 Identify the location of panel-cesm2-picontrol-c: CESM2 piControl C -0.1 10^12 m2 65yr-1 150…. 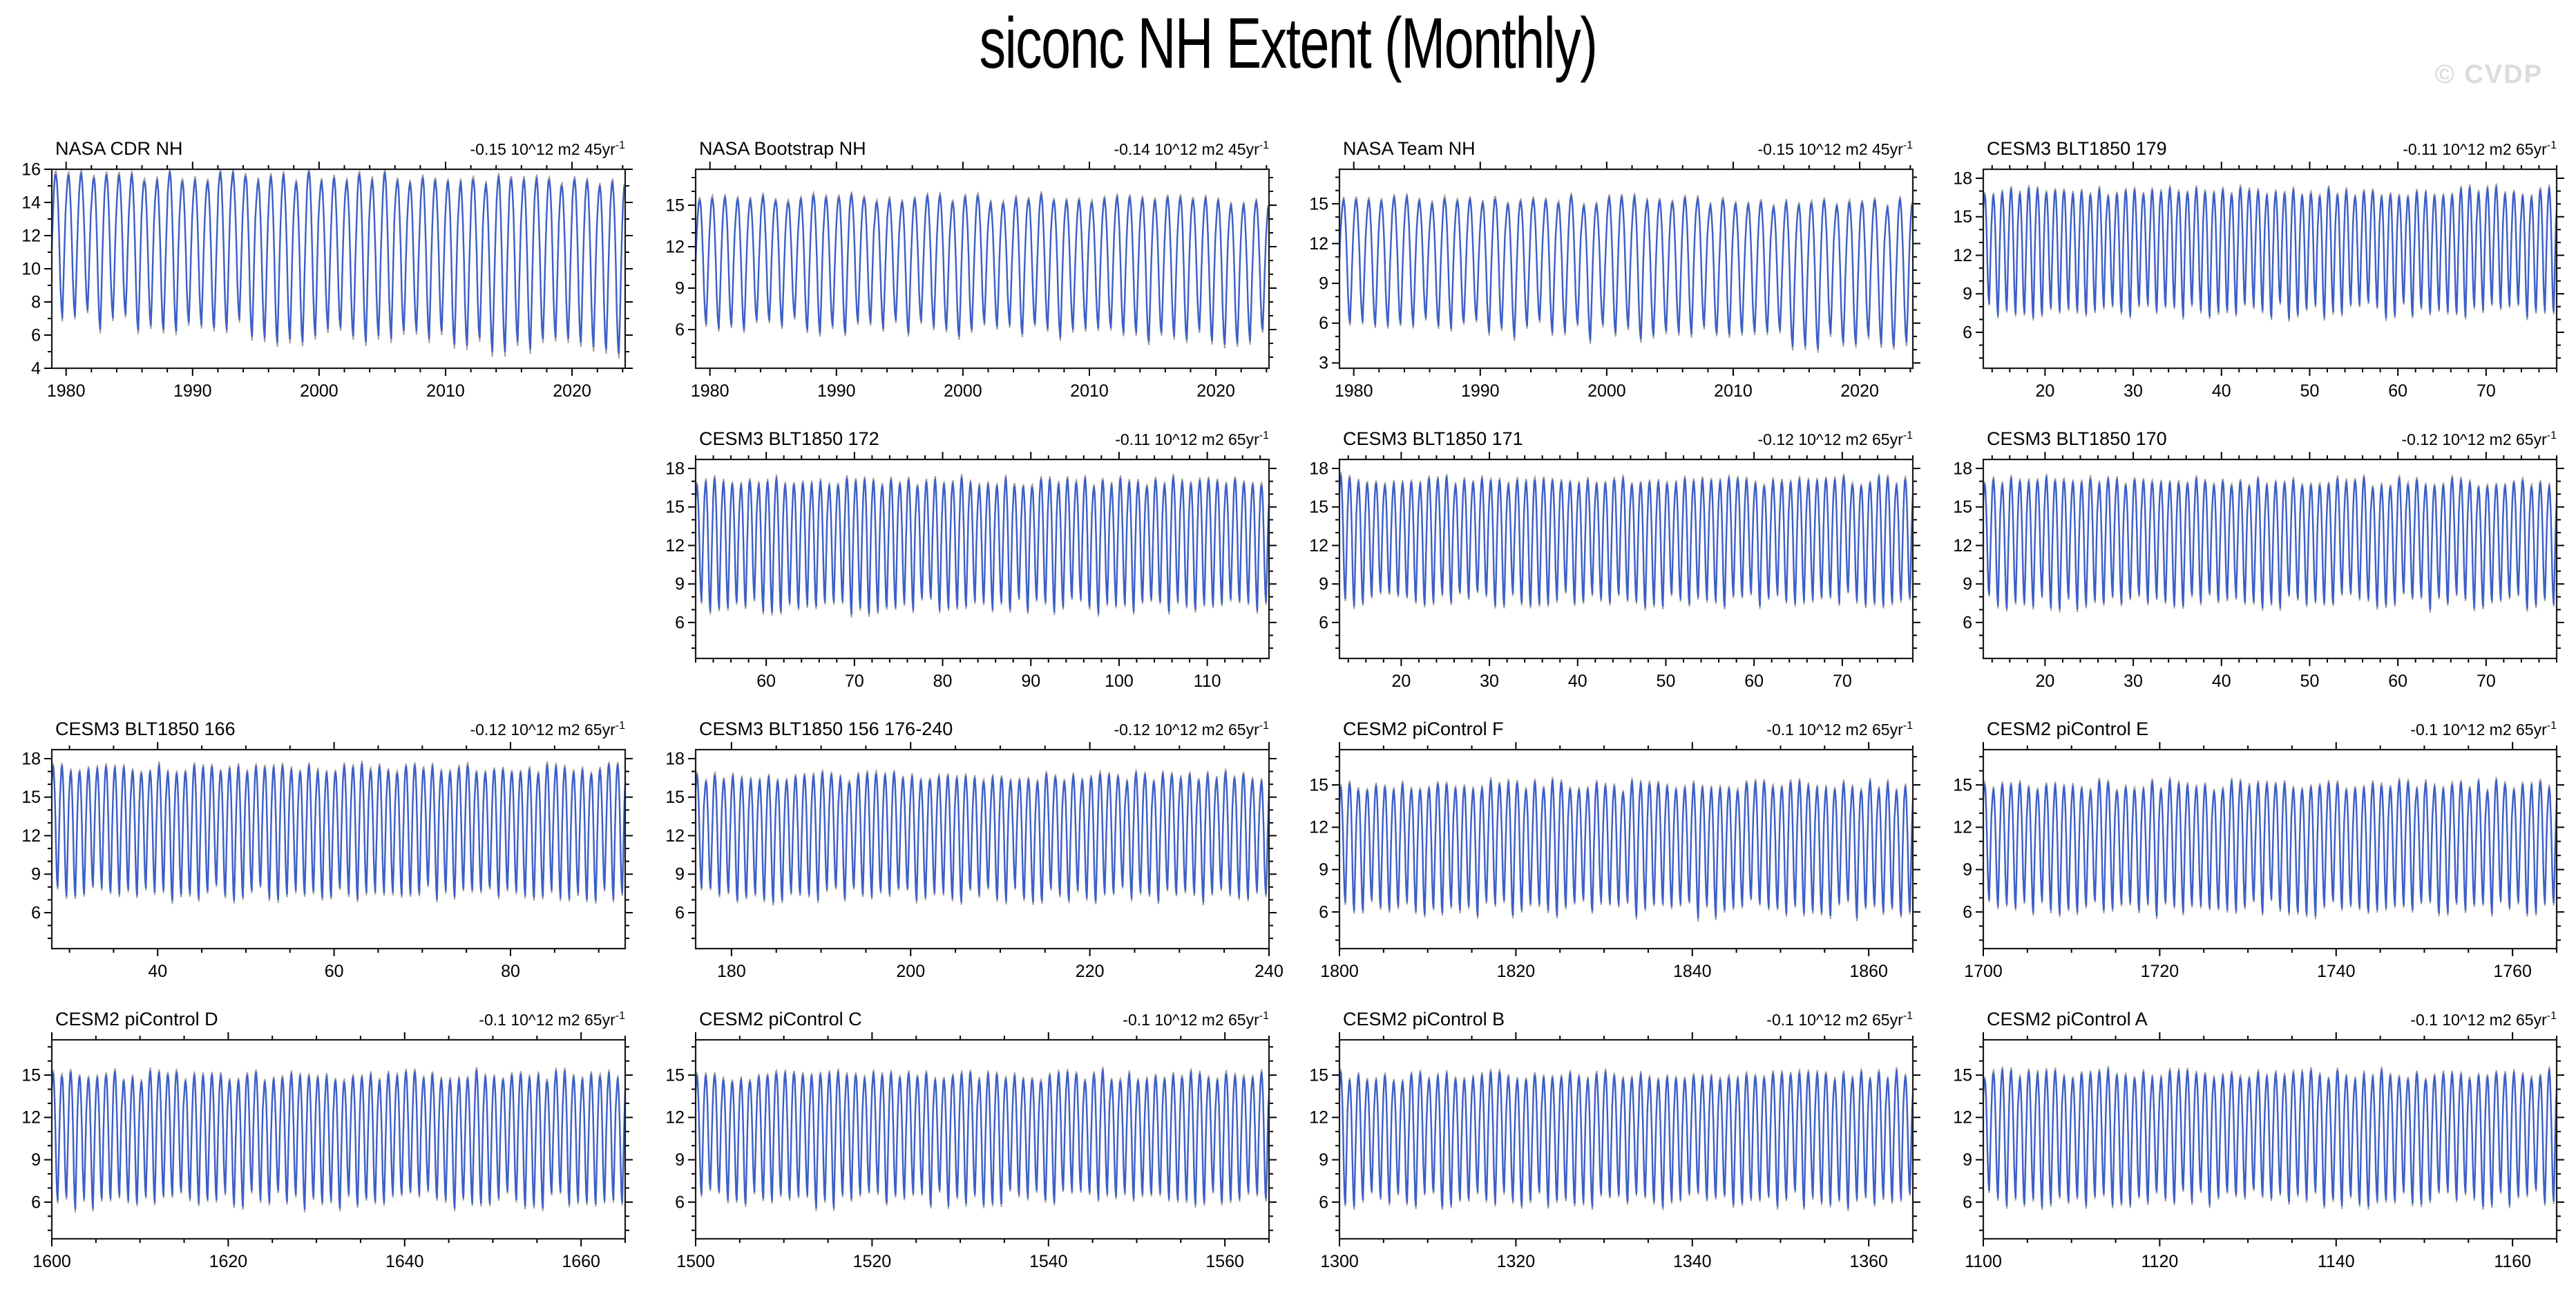
(966, 1140).